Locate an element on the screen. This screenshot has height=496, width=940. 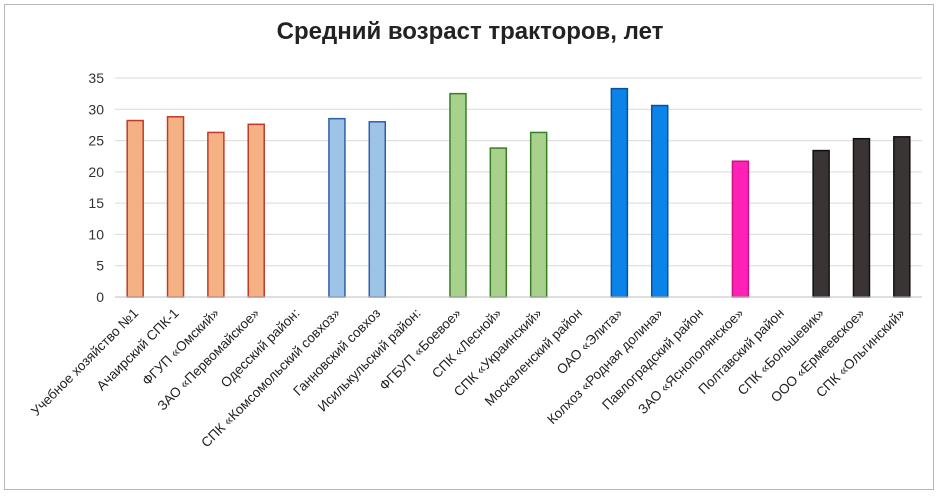
y-tick-label: 30 is located at coordinates (96, 109).